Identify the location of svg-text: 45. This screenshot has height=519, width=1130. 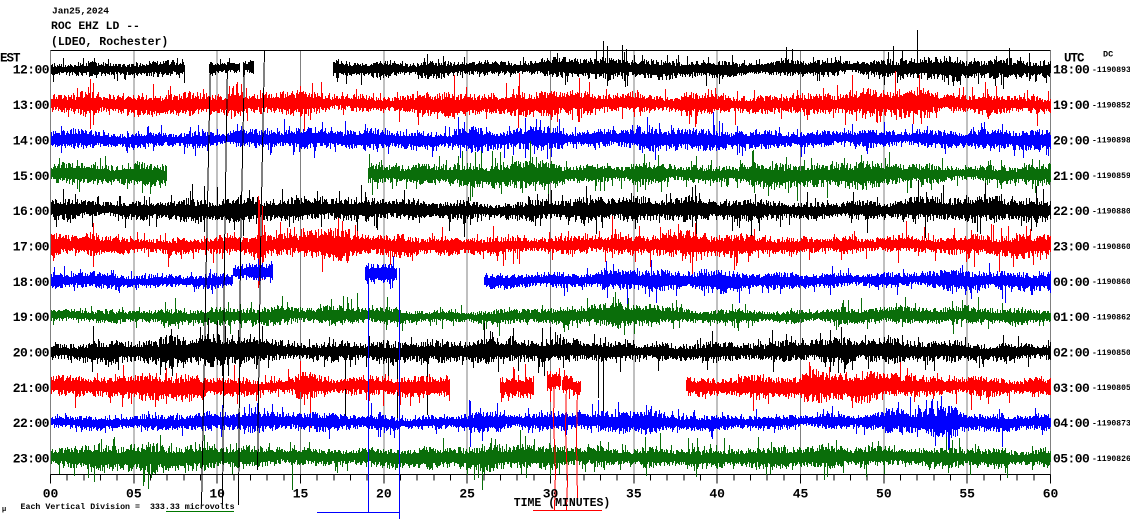
(801, 494).